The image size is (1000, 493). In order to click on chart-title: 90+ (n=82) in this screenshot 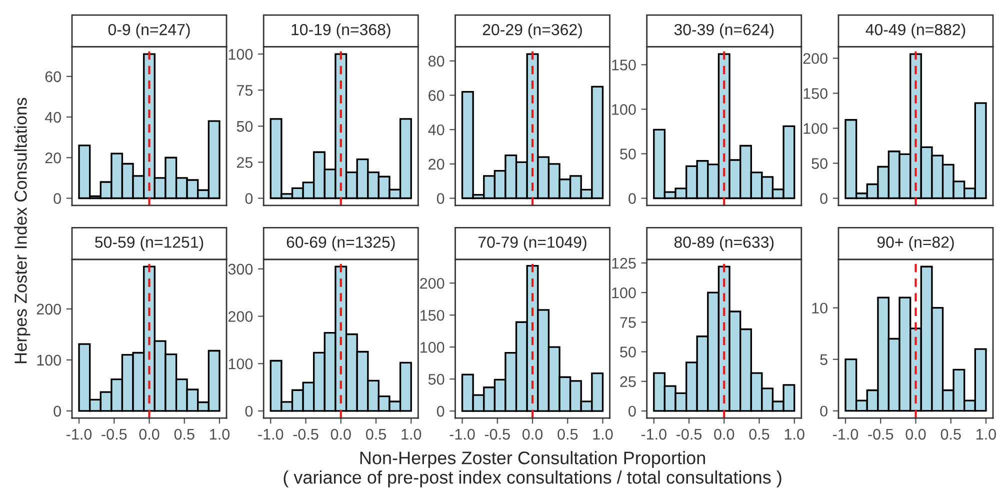, I will do `click(915, 243)`.